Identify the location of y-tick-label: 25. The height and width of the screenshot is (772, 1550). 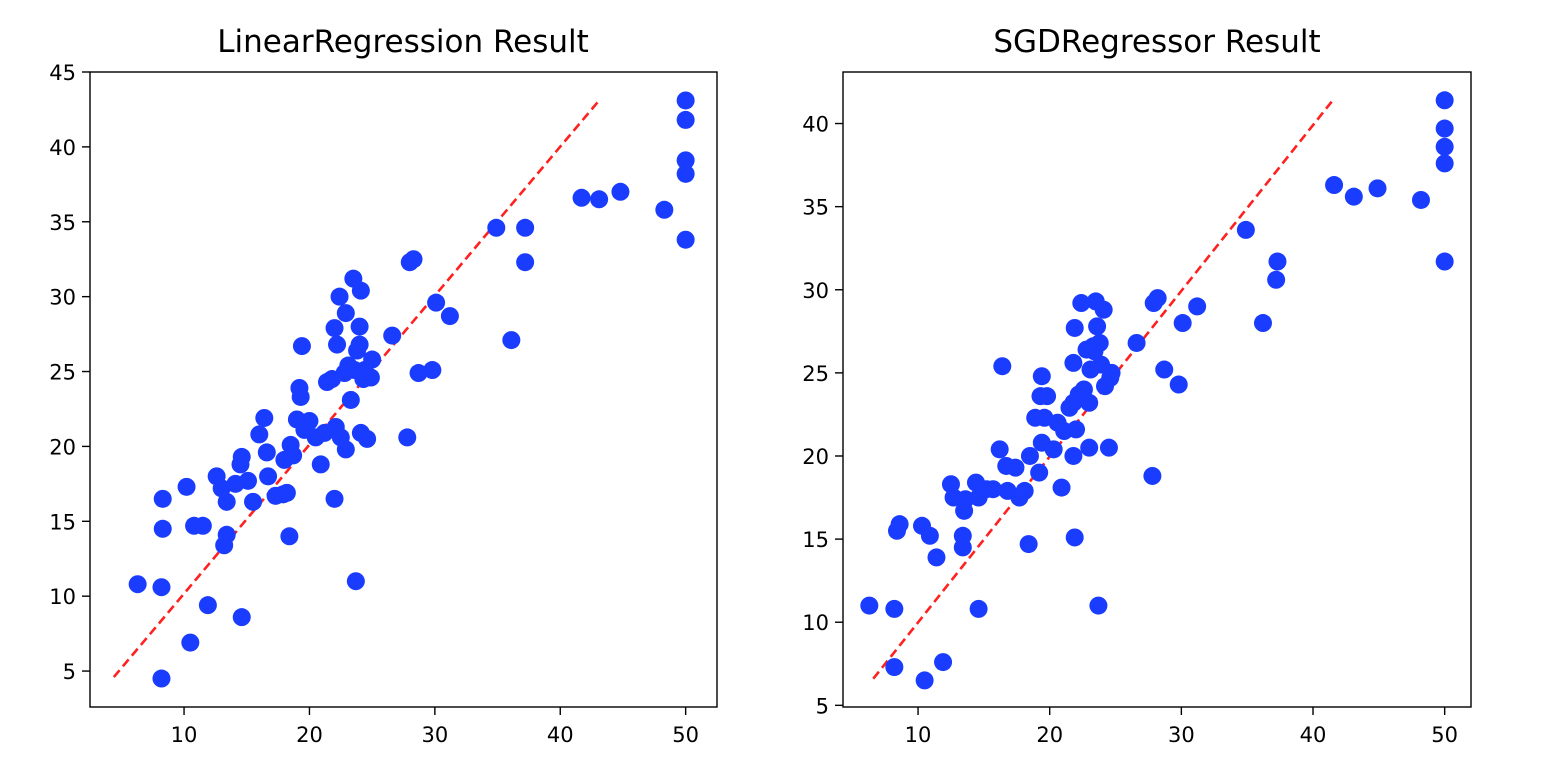
(62, 373).